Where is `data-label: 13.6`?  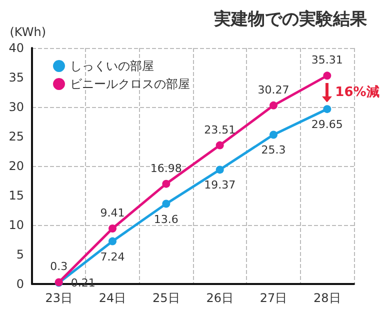
data-label: 13.6 is located at coordinates (166, 219).